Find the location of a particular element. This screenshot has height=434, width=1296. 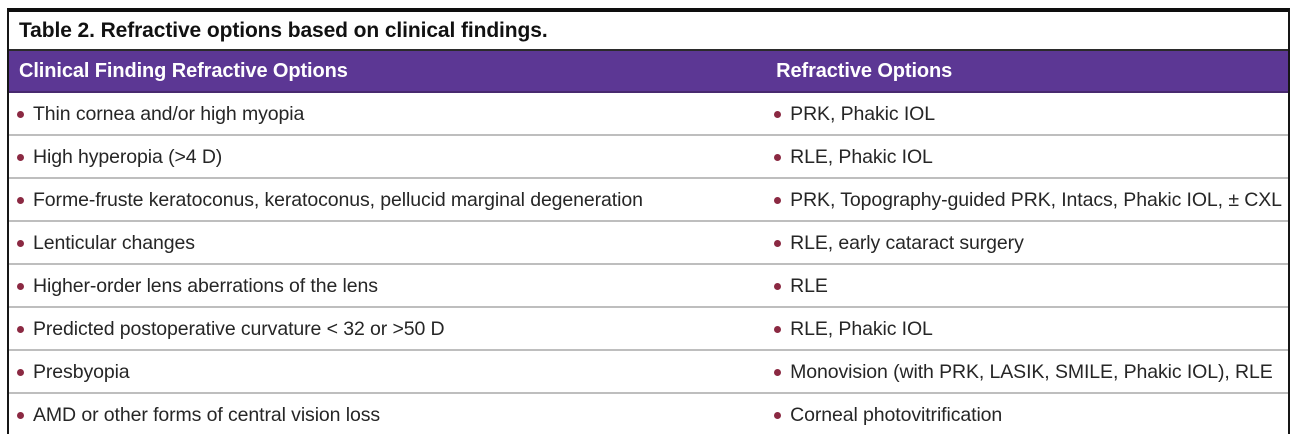

options-text: RLE is located at coordinates (809, 285).